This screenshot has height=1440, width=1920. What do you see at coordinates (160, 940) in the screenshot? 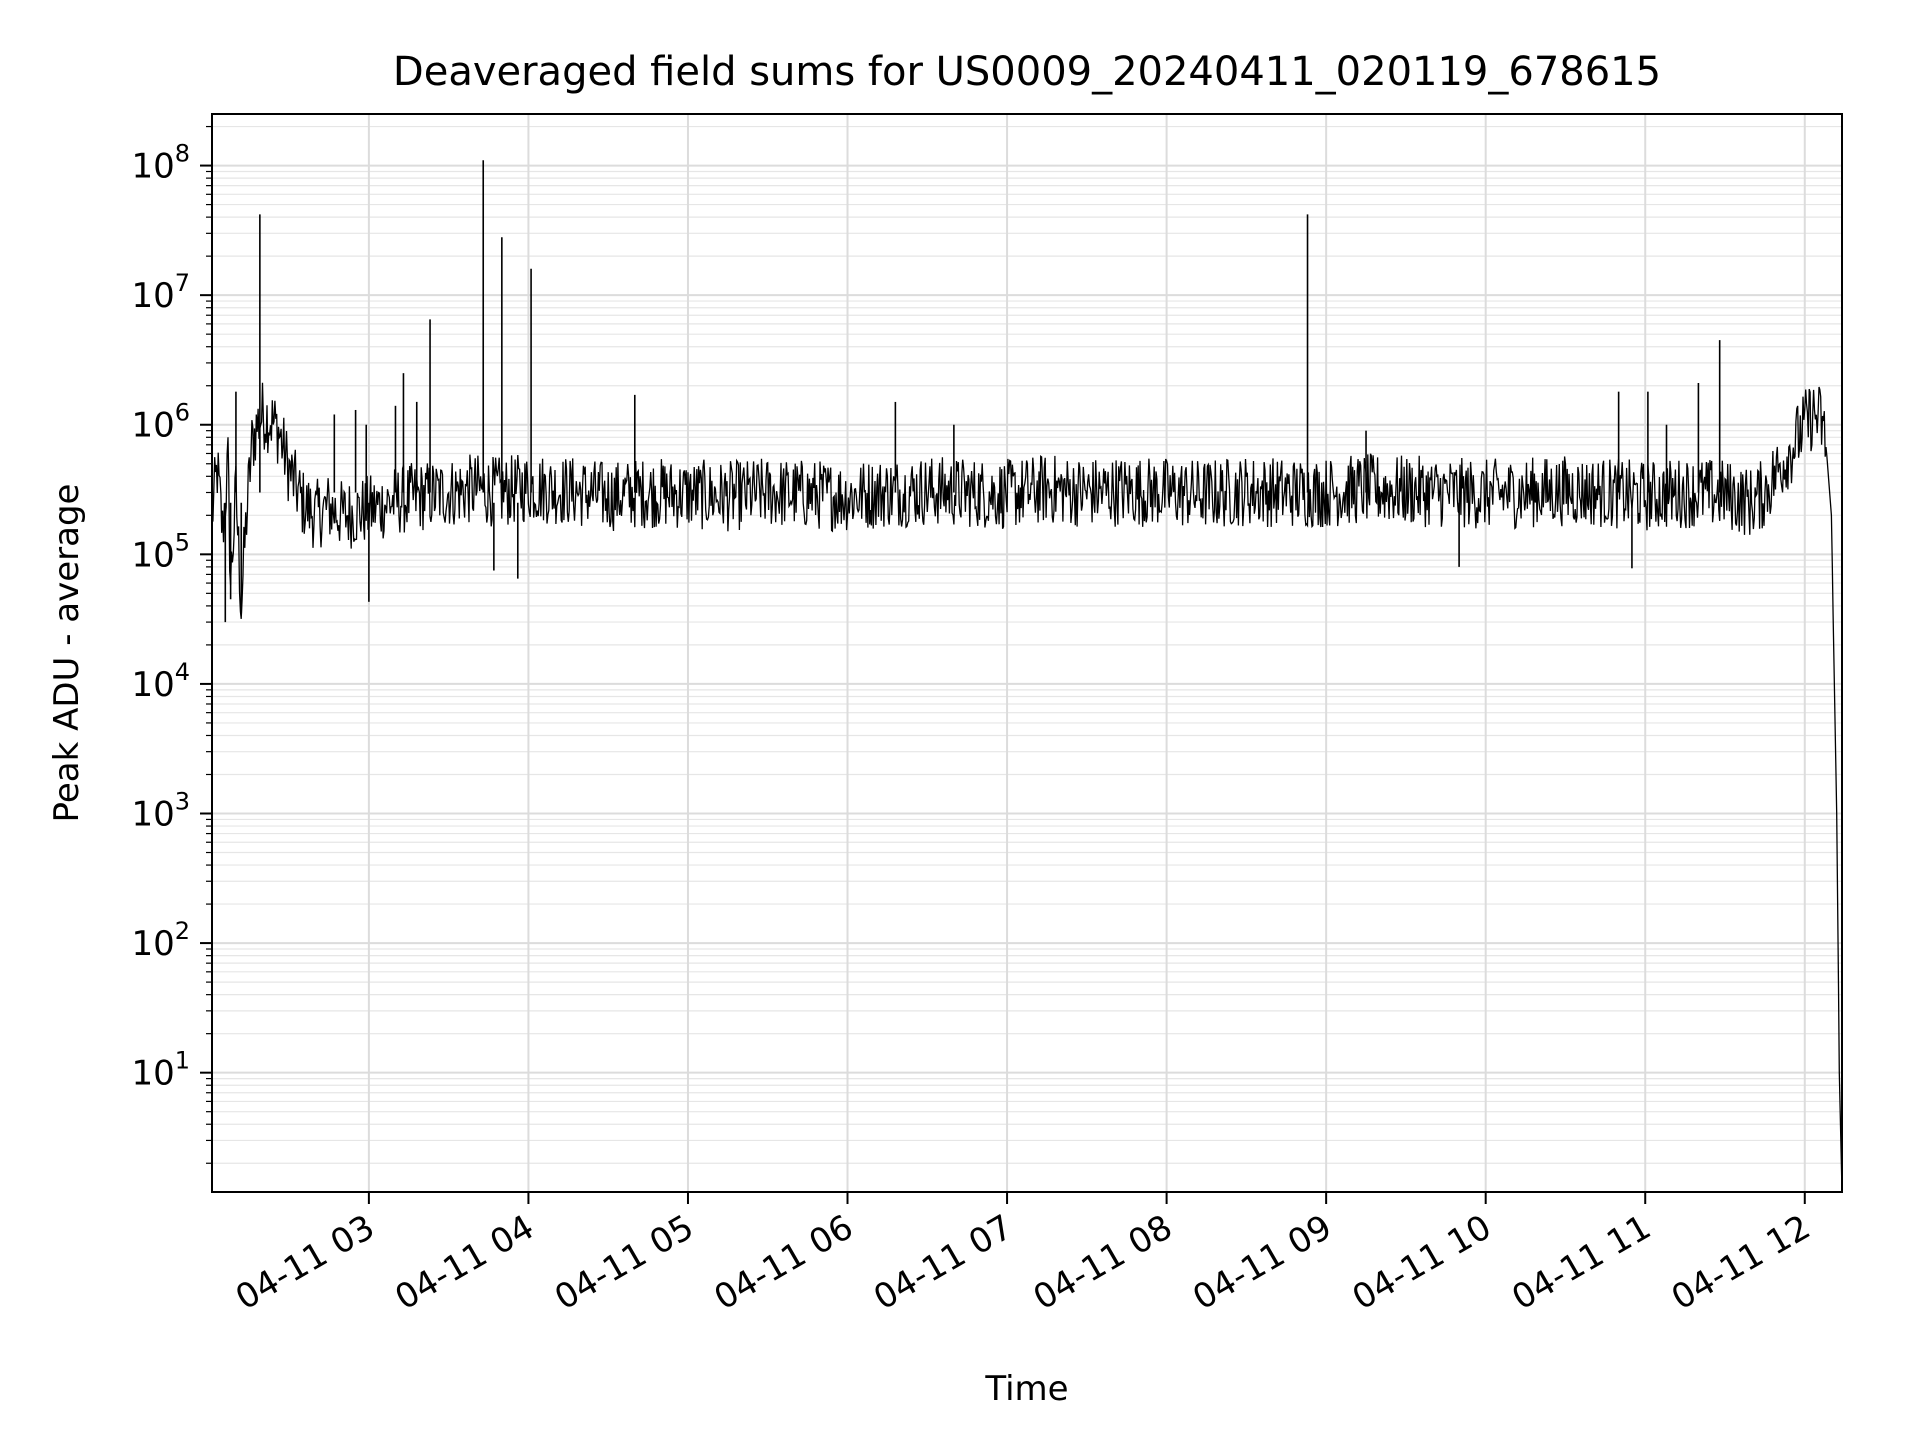
I see `y-tick-label: 10²` at bounding box center [160, 940].